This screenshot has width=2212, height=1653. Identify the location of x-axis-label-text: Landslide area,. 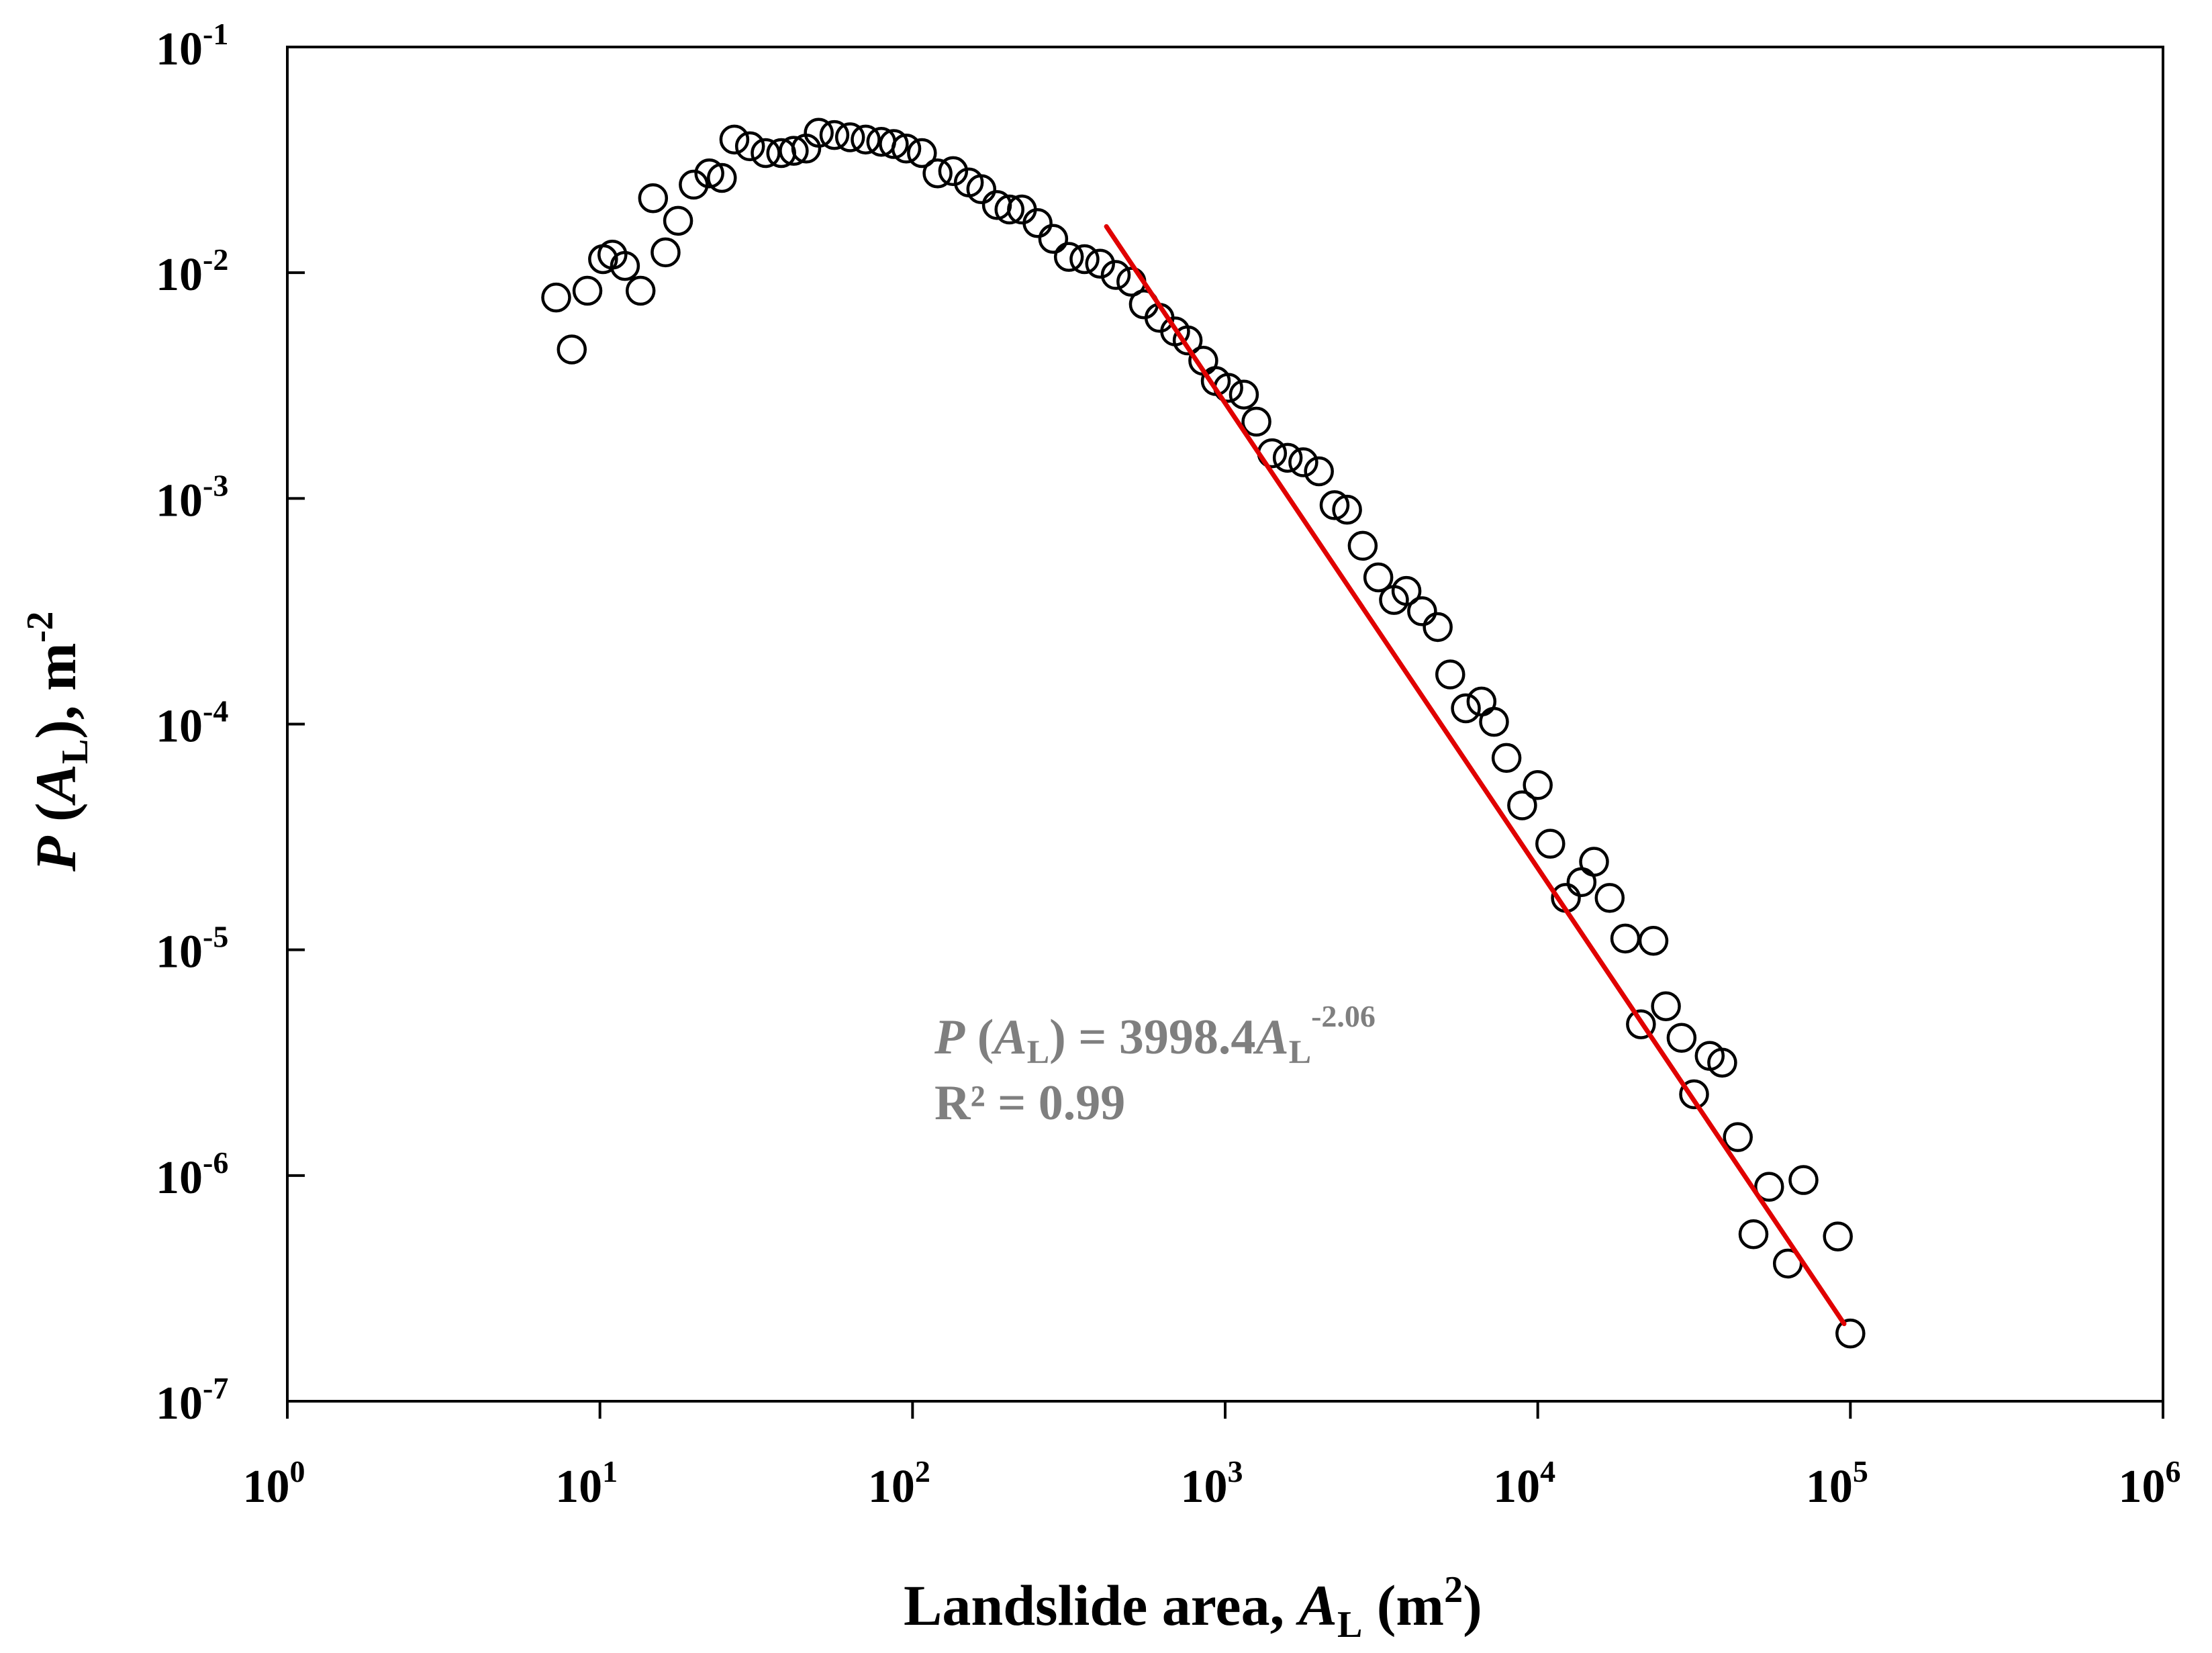
(1101, 1606).